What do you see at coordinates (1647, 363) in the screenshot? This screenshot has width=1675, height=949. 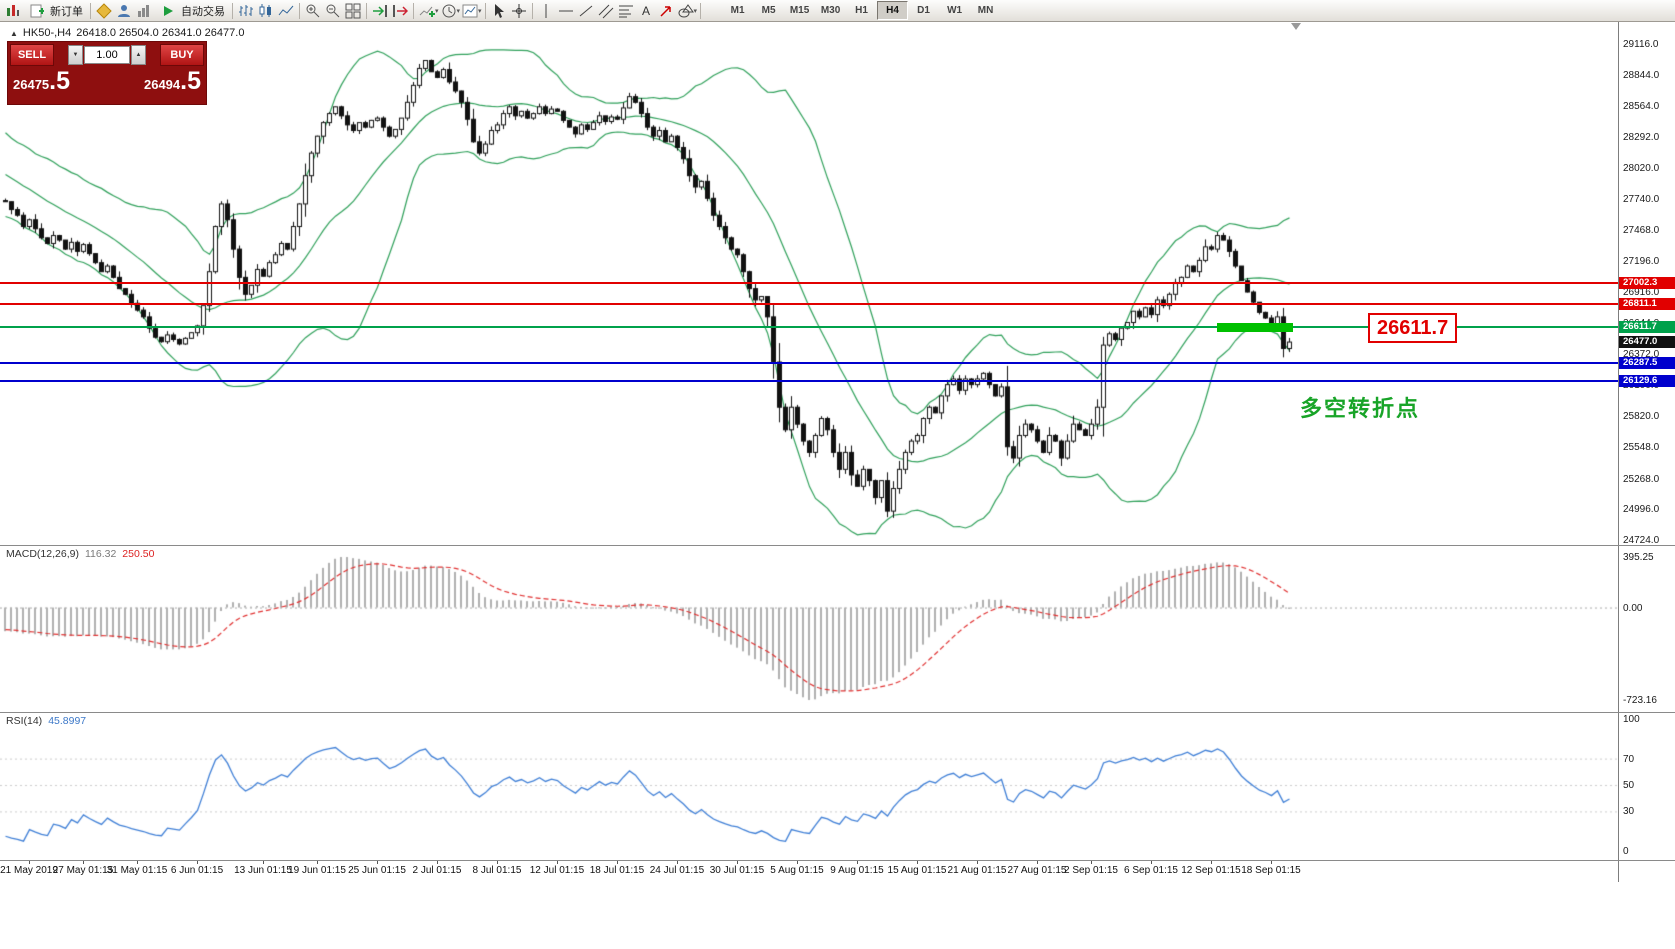 I see `price-tag-26287.5: 26287.5` at bounding box center [1647, 363].